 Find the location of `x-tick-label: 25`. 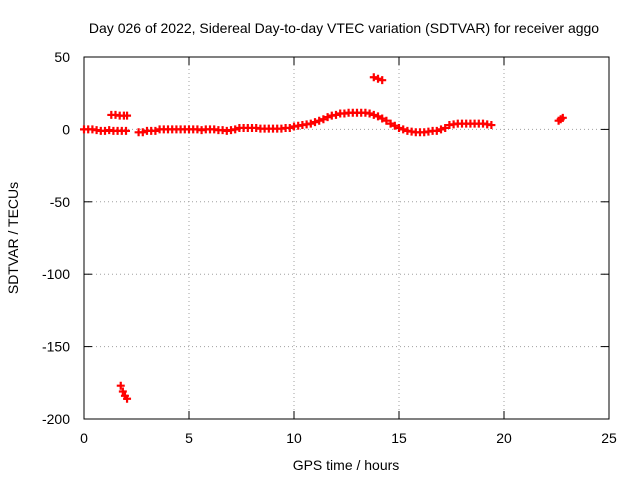

x-tick-label: 25 is located at coordinates (609, 438).